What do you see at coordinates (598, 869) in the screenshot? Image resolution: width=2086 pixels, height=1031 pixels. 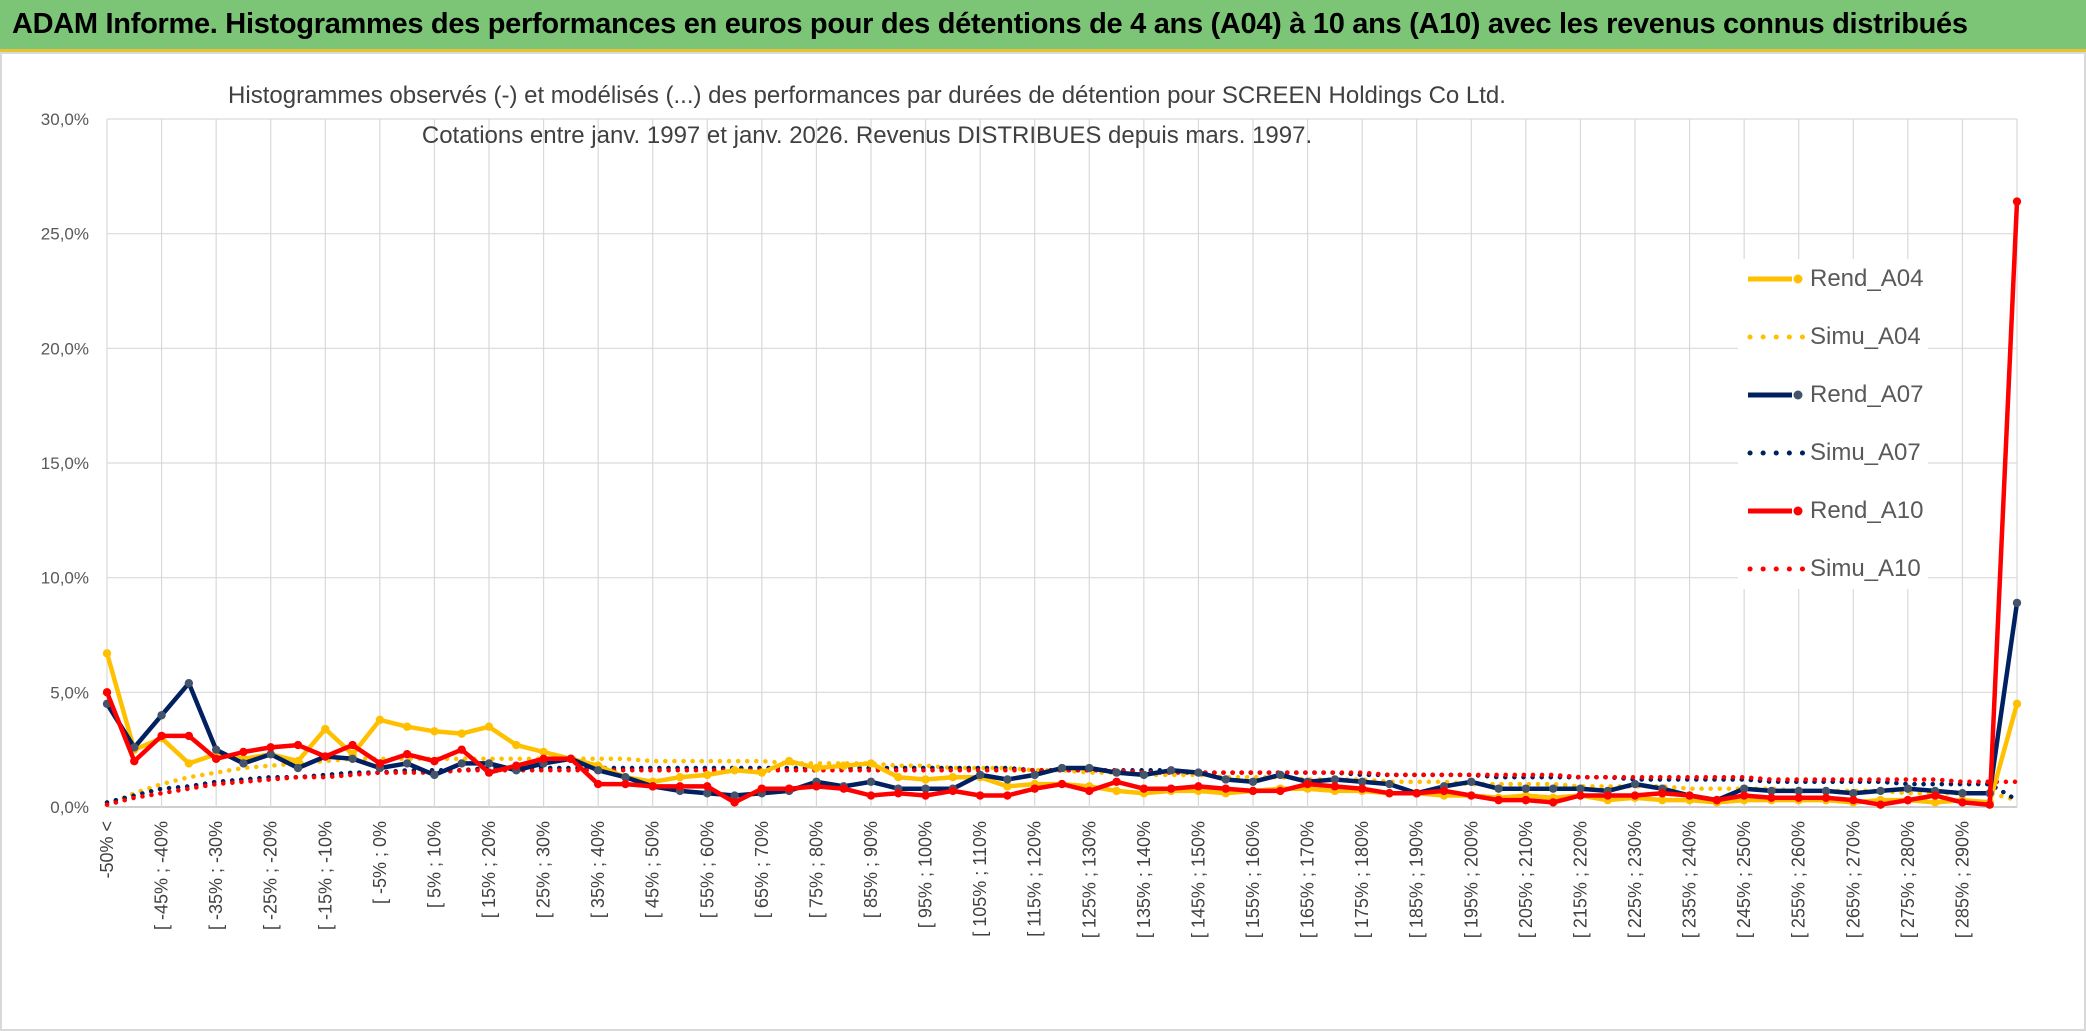 I see `x-tick-label: [ 35% ; 40%` at bounding box center [598, 869].